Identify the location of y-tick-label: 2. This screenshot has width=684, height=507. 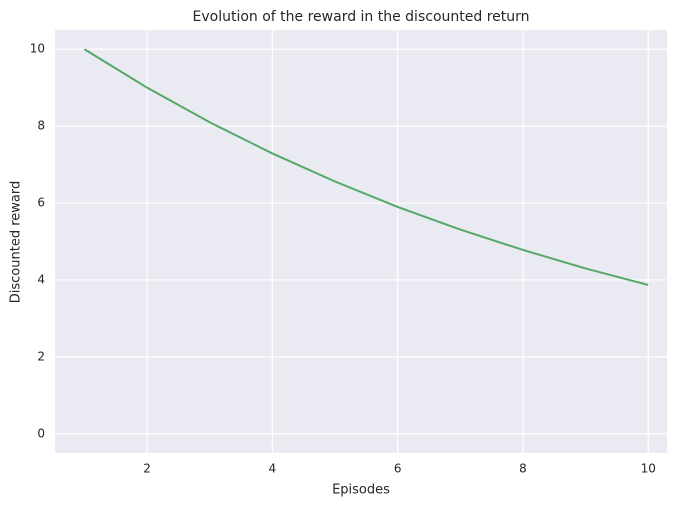
(41, 356).